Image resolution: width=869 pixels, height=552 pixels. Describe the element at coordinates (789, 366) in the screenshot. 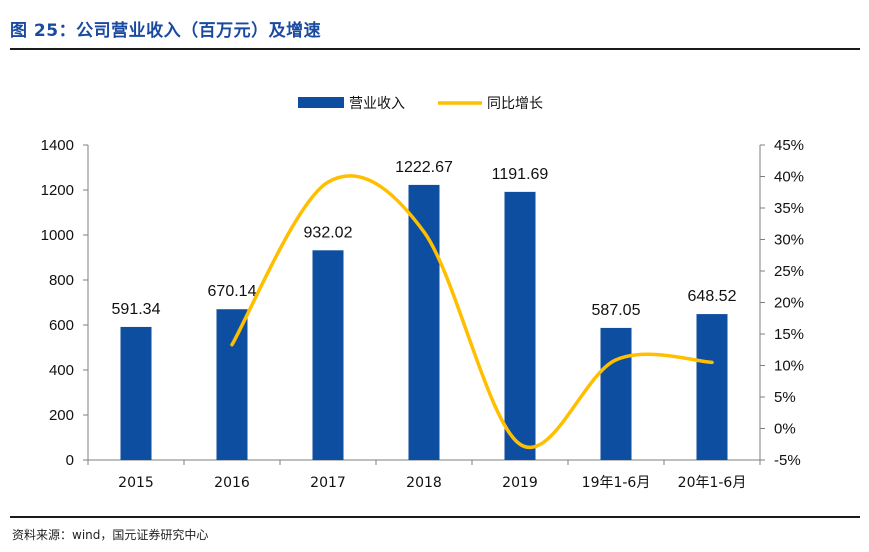

I see `right-axis-tick-label: 10%` at that location.